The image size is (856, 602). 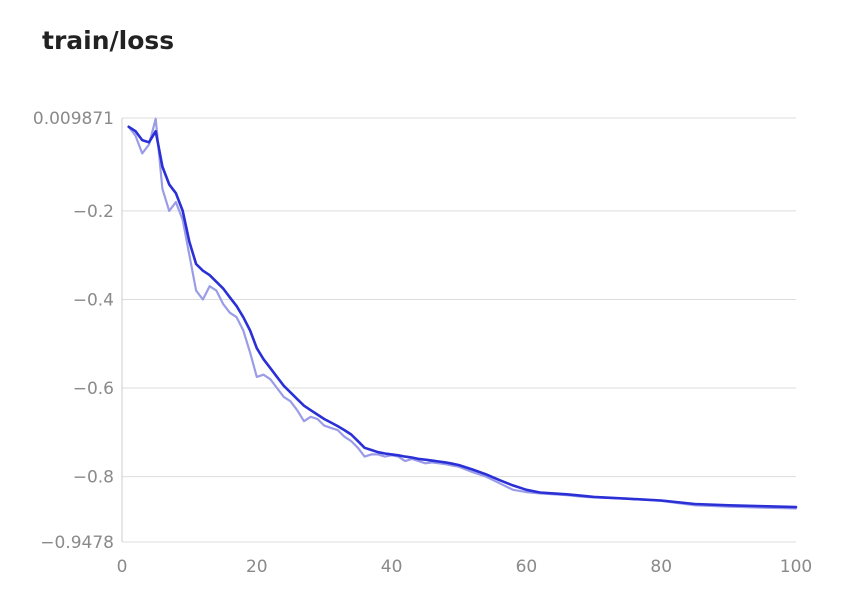 I want to click on y-tick-label: −0.9478, so click(x=77, y=543).